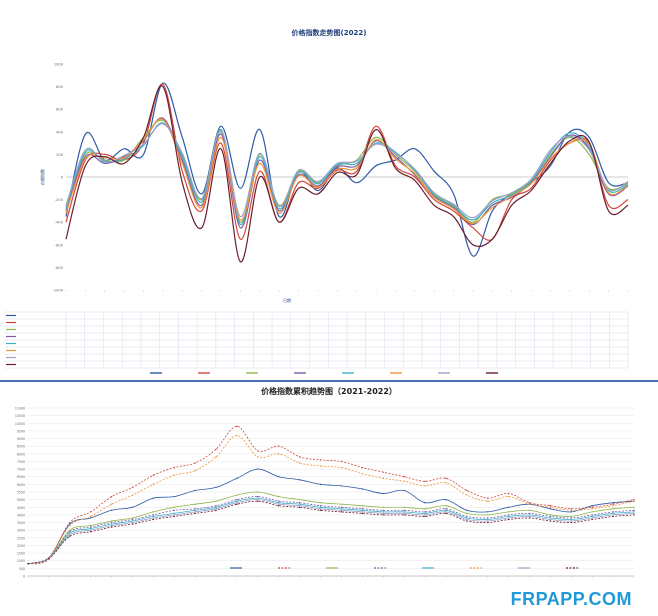 The image size is (658, 616). Describe the element at coordinates (21, 561) in the screenshot. I see `y-tick-label: 1000` at that location.